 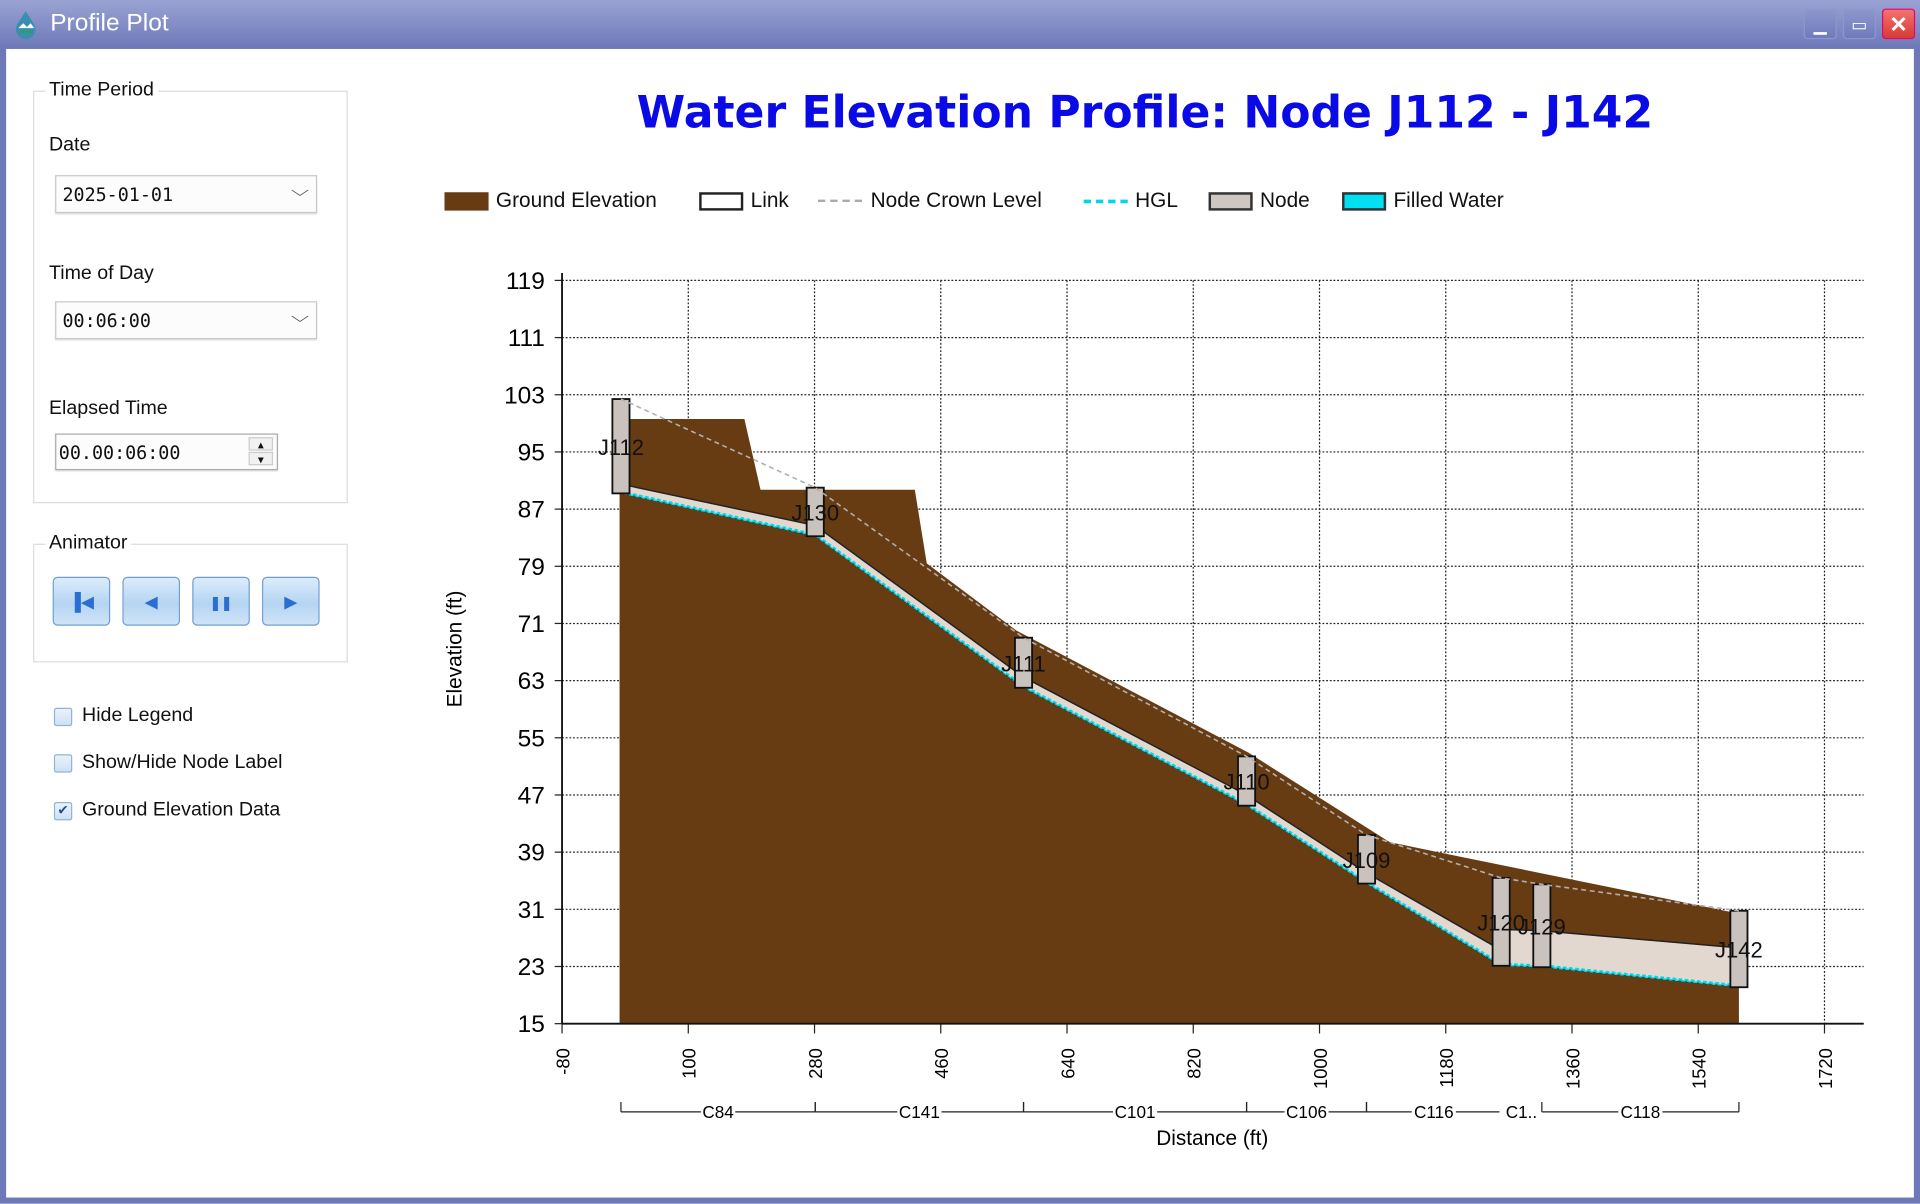 I want to click on animator-title: Animator, so click(x=88, y=543).